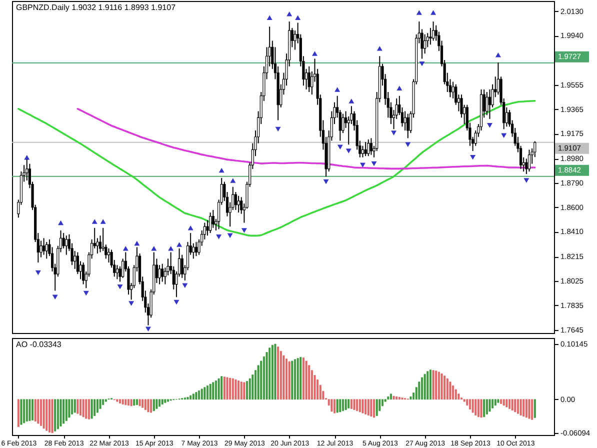  I want to click on chart-title: AO -0.03343, so click(39, 344).